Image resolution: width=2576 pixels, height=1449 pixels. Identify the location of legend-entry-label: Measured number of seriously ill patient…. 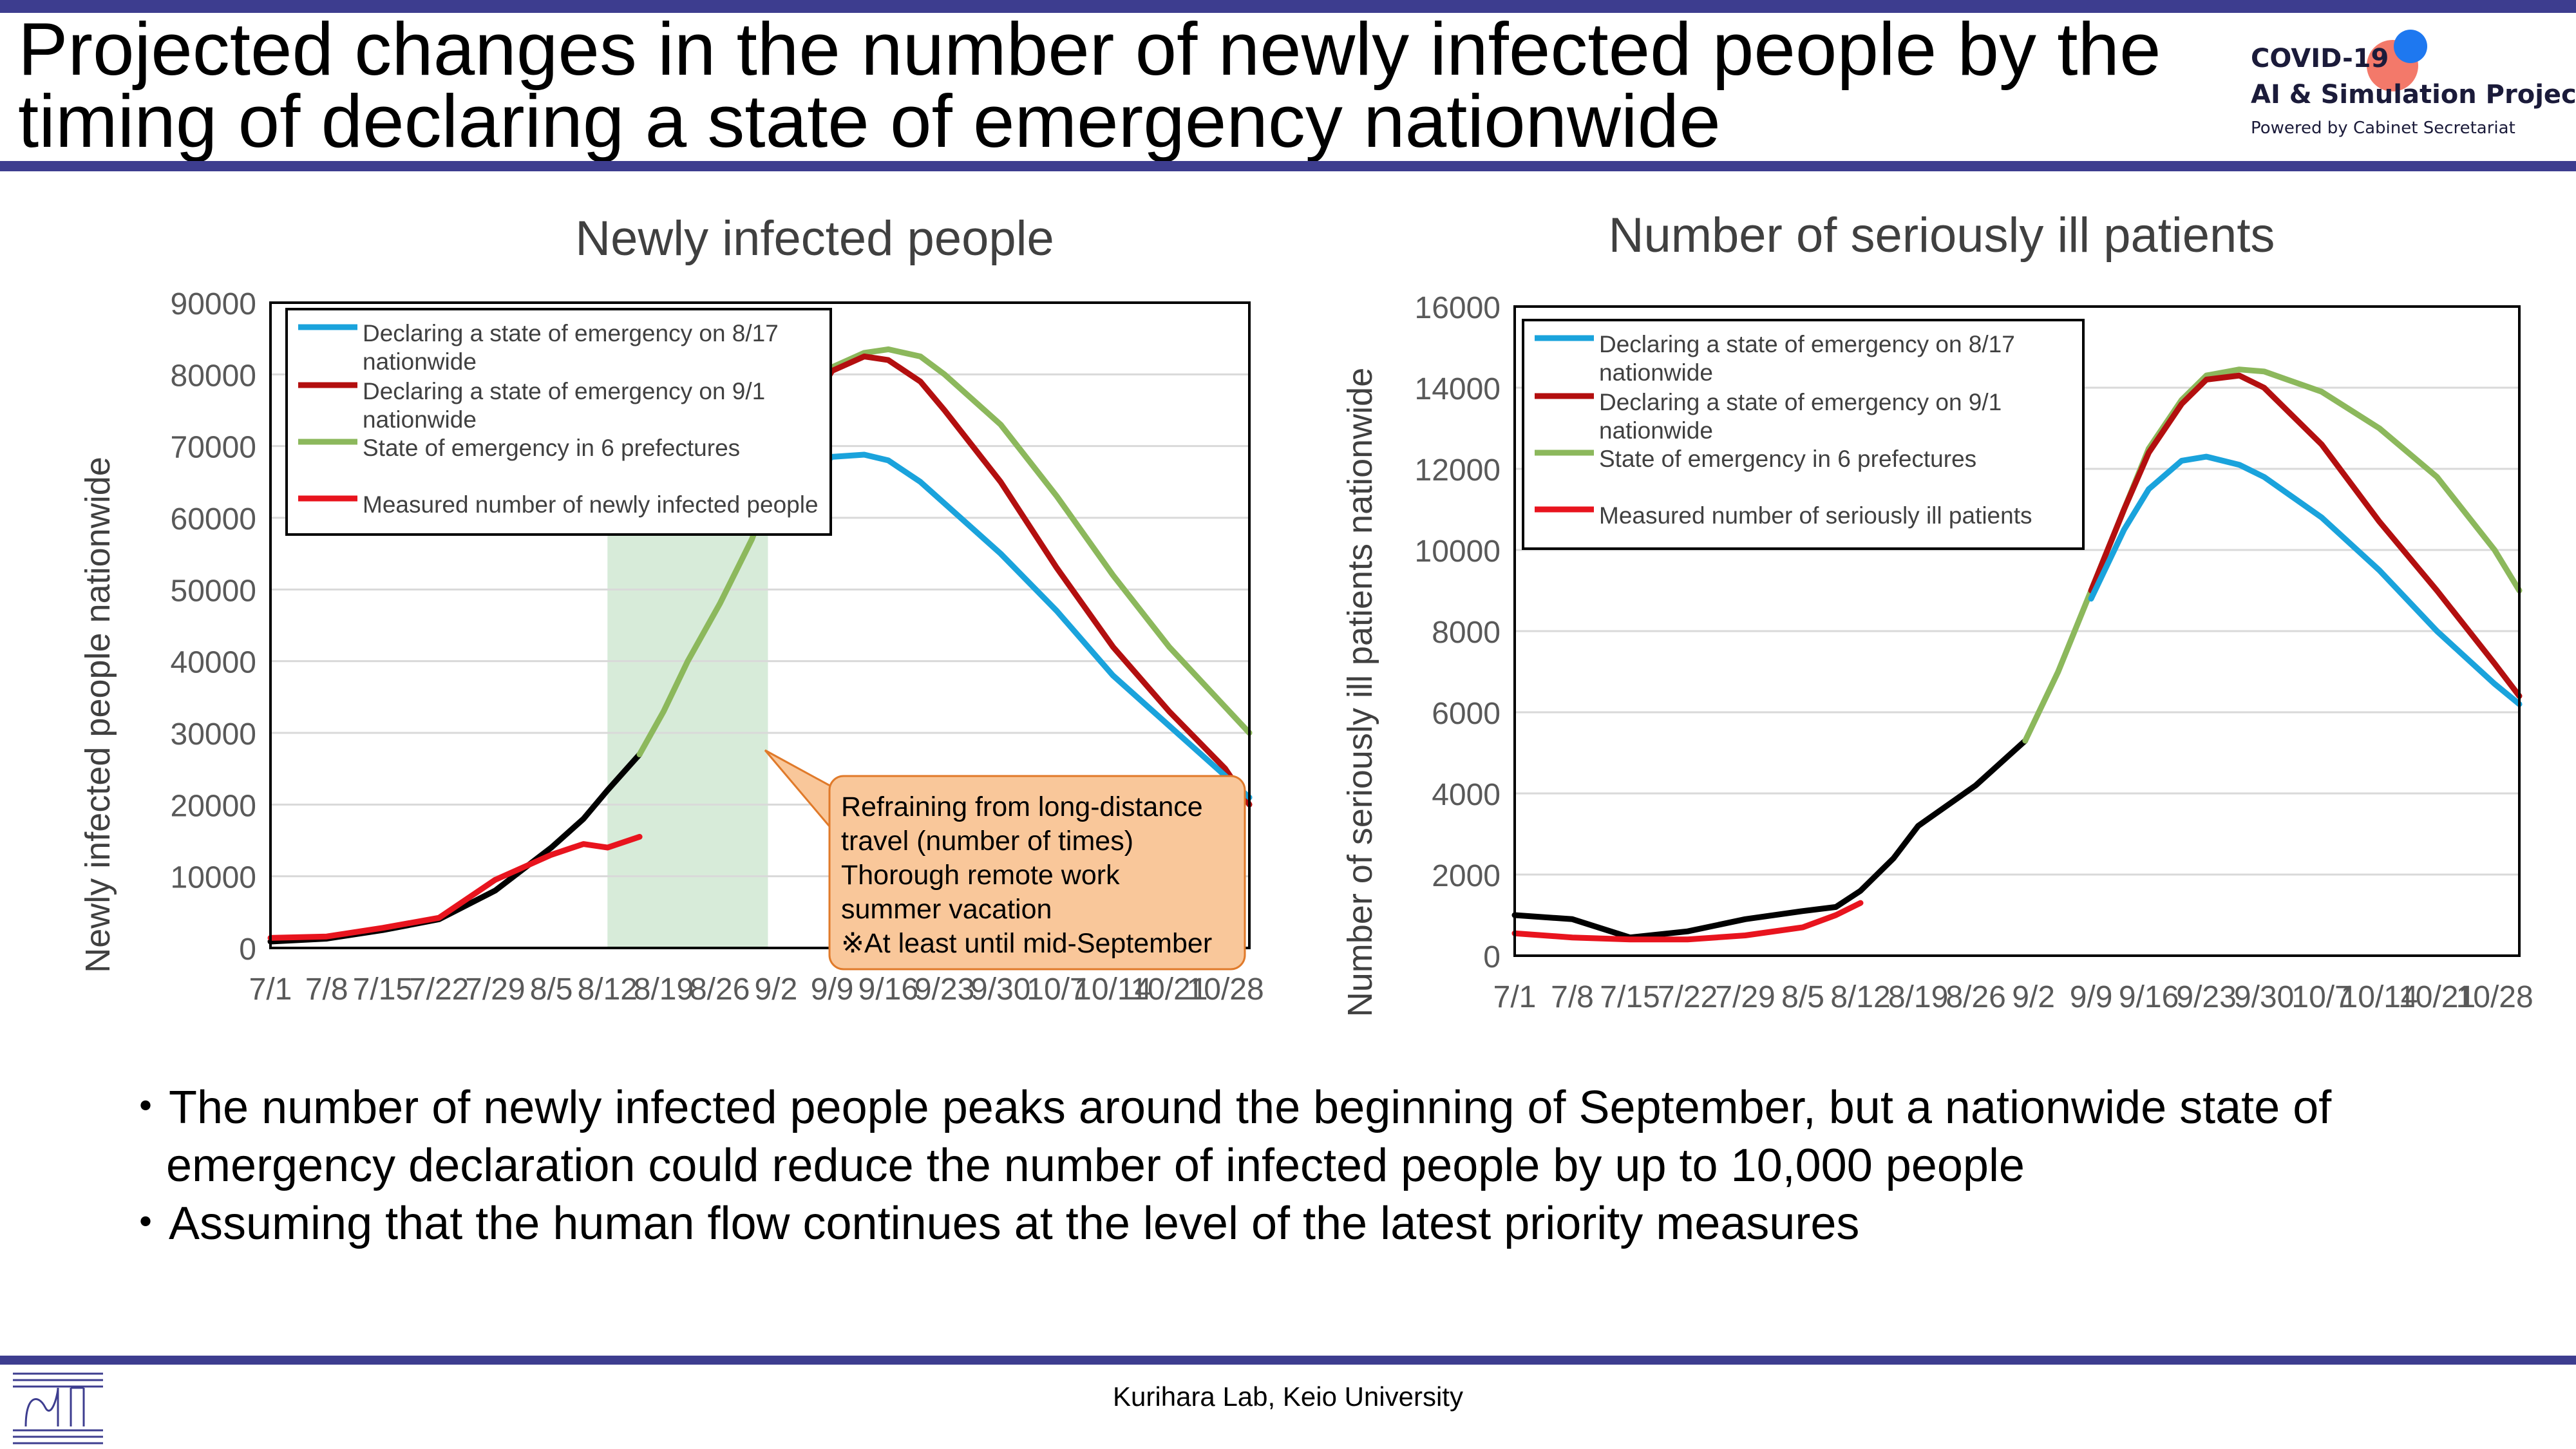
(1816, 515).